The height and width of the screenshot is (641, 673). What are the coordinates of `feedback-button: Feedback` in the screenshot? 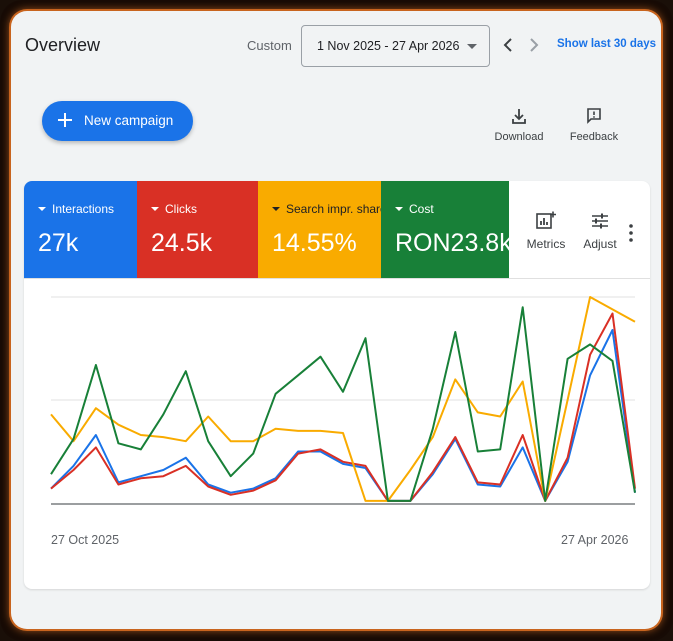 It's located at (594, 125).